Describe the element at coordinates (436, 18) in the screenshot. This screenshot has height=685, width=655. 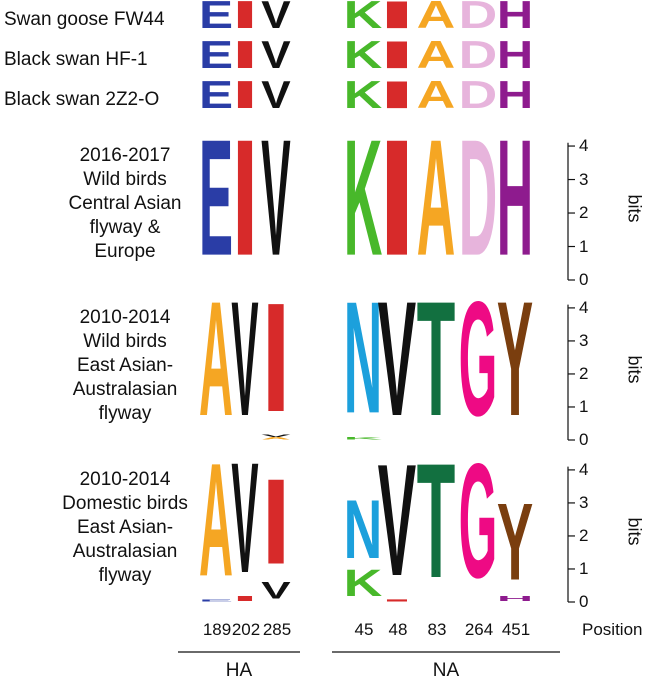
I see `strain-0-letter-83: A` at that location.